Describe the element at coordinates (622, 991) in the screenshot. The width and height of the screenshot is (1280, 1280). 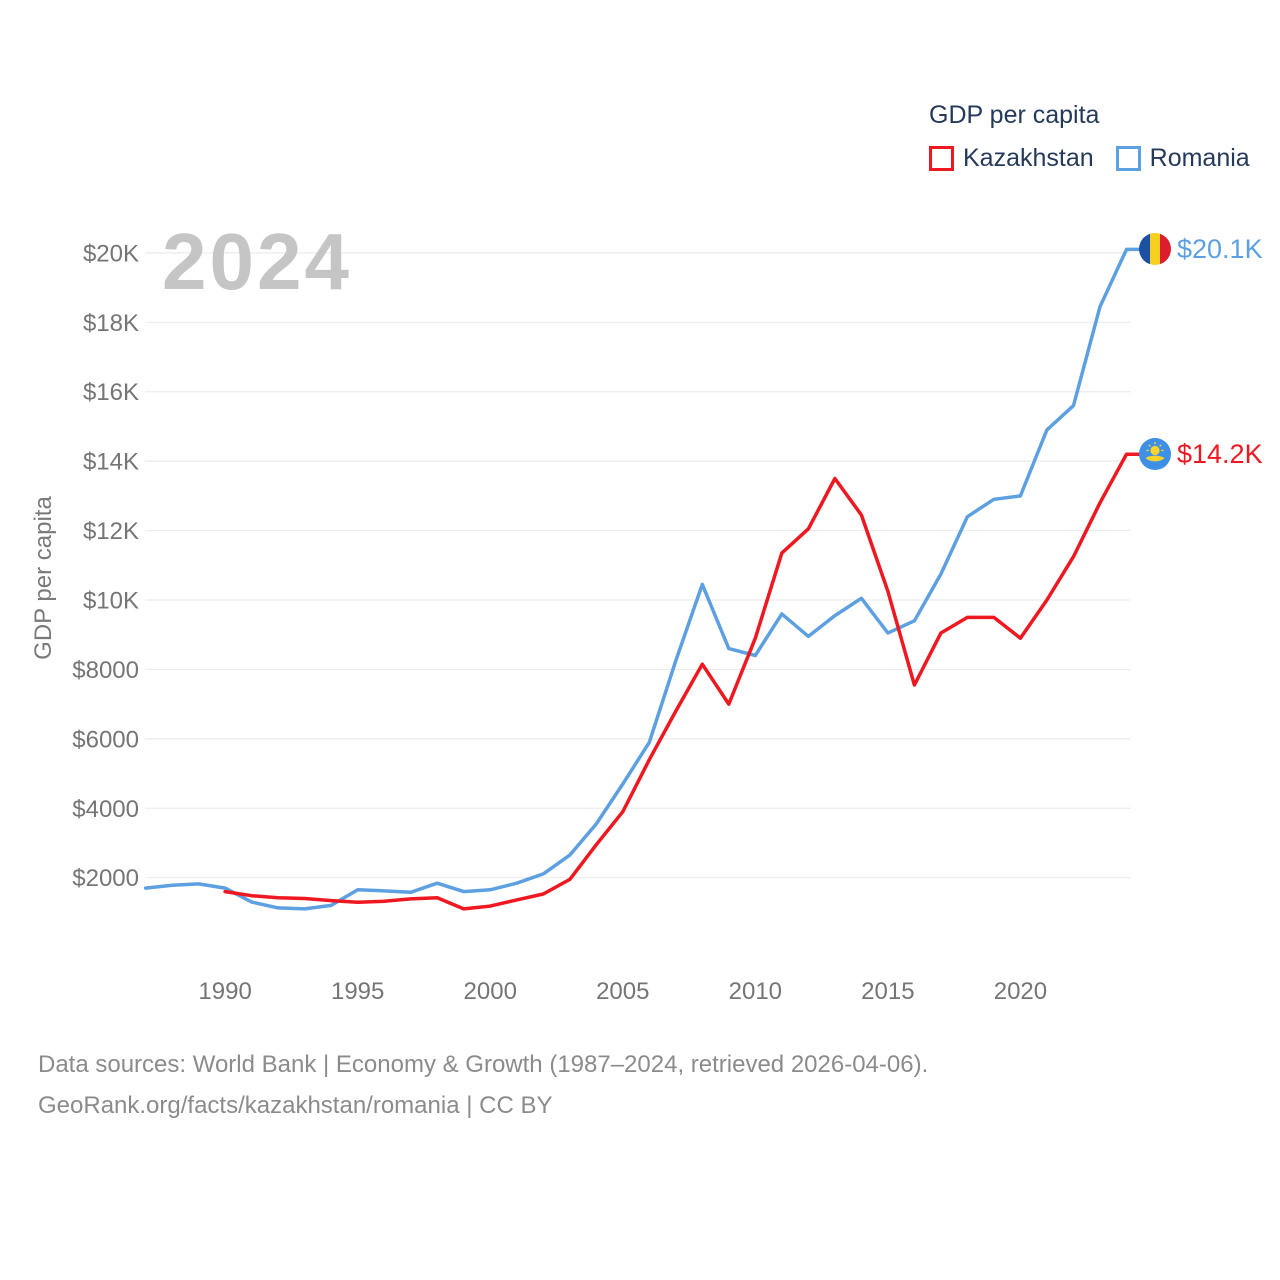
I see `x-tick-label: 2005` at that location.